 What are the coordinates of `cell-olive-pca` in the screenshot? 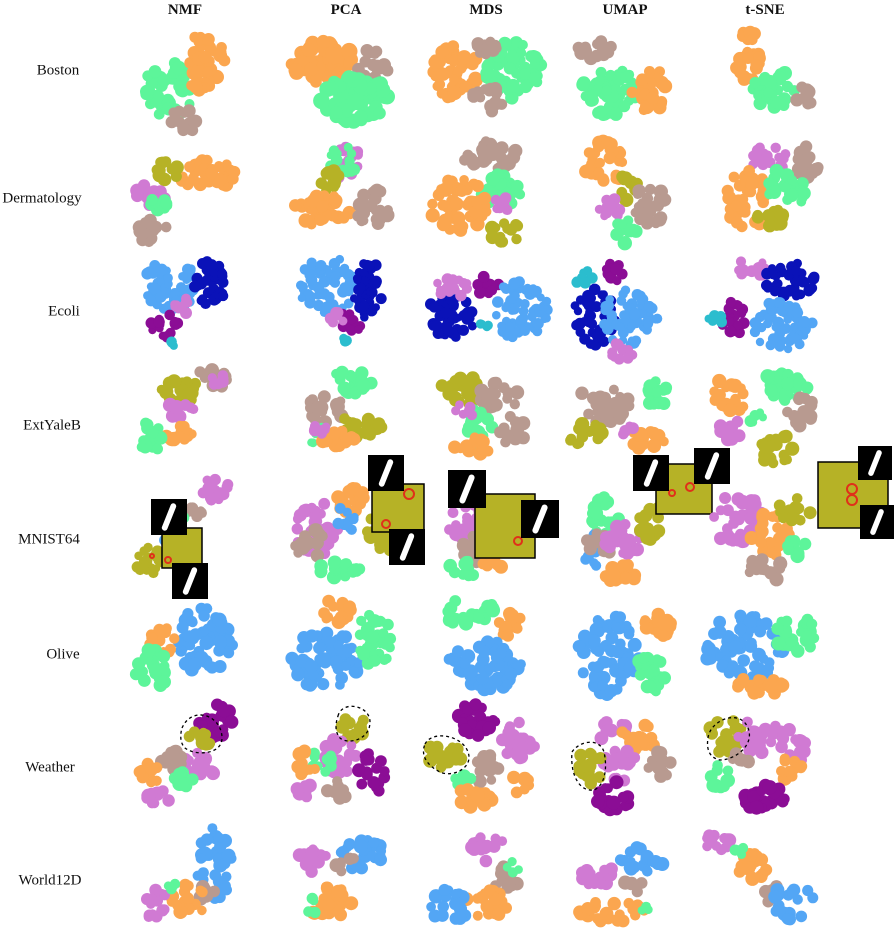 It's located at (341, 643).